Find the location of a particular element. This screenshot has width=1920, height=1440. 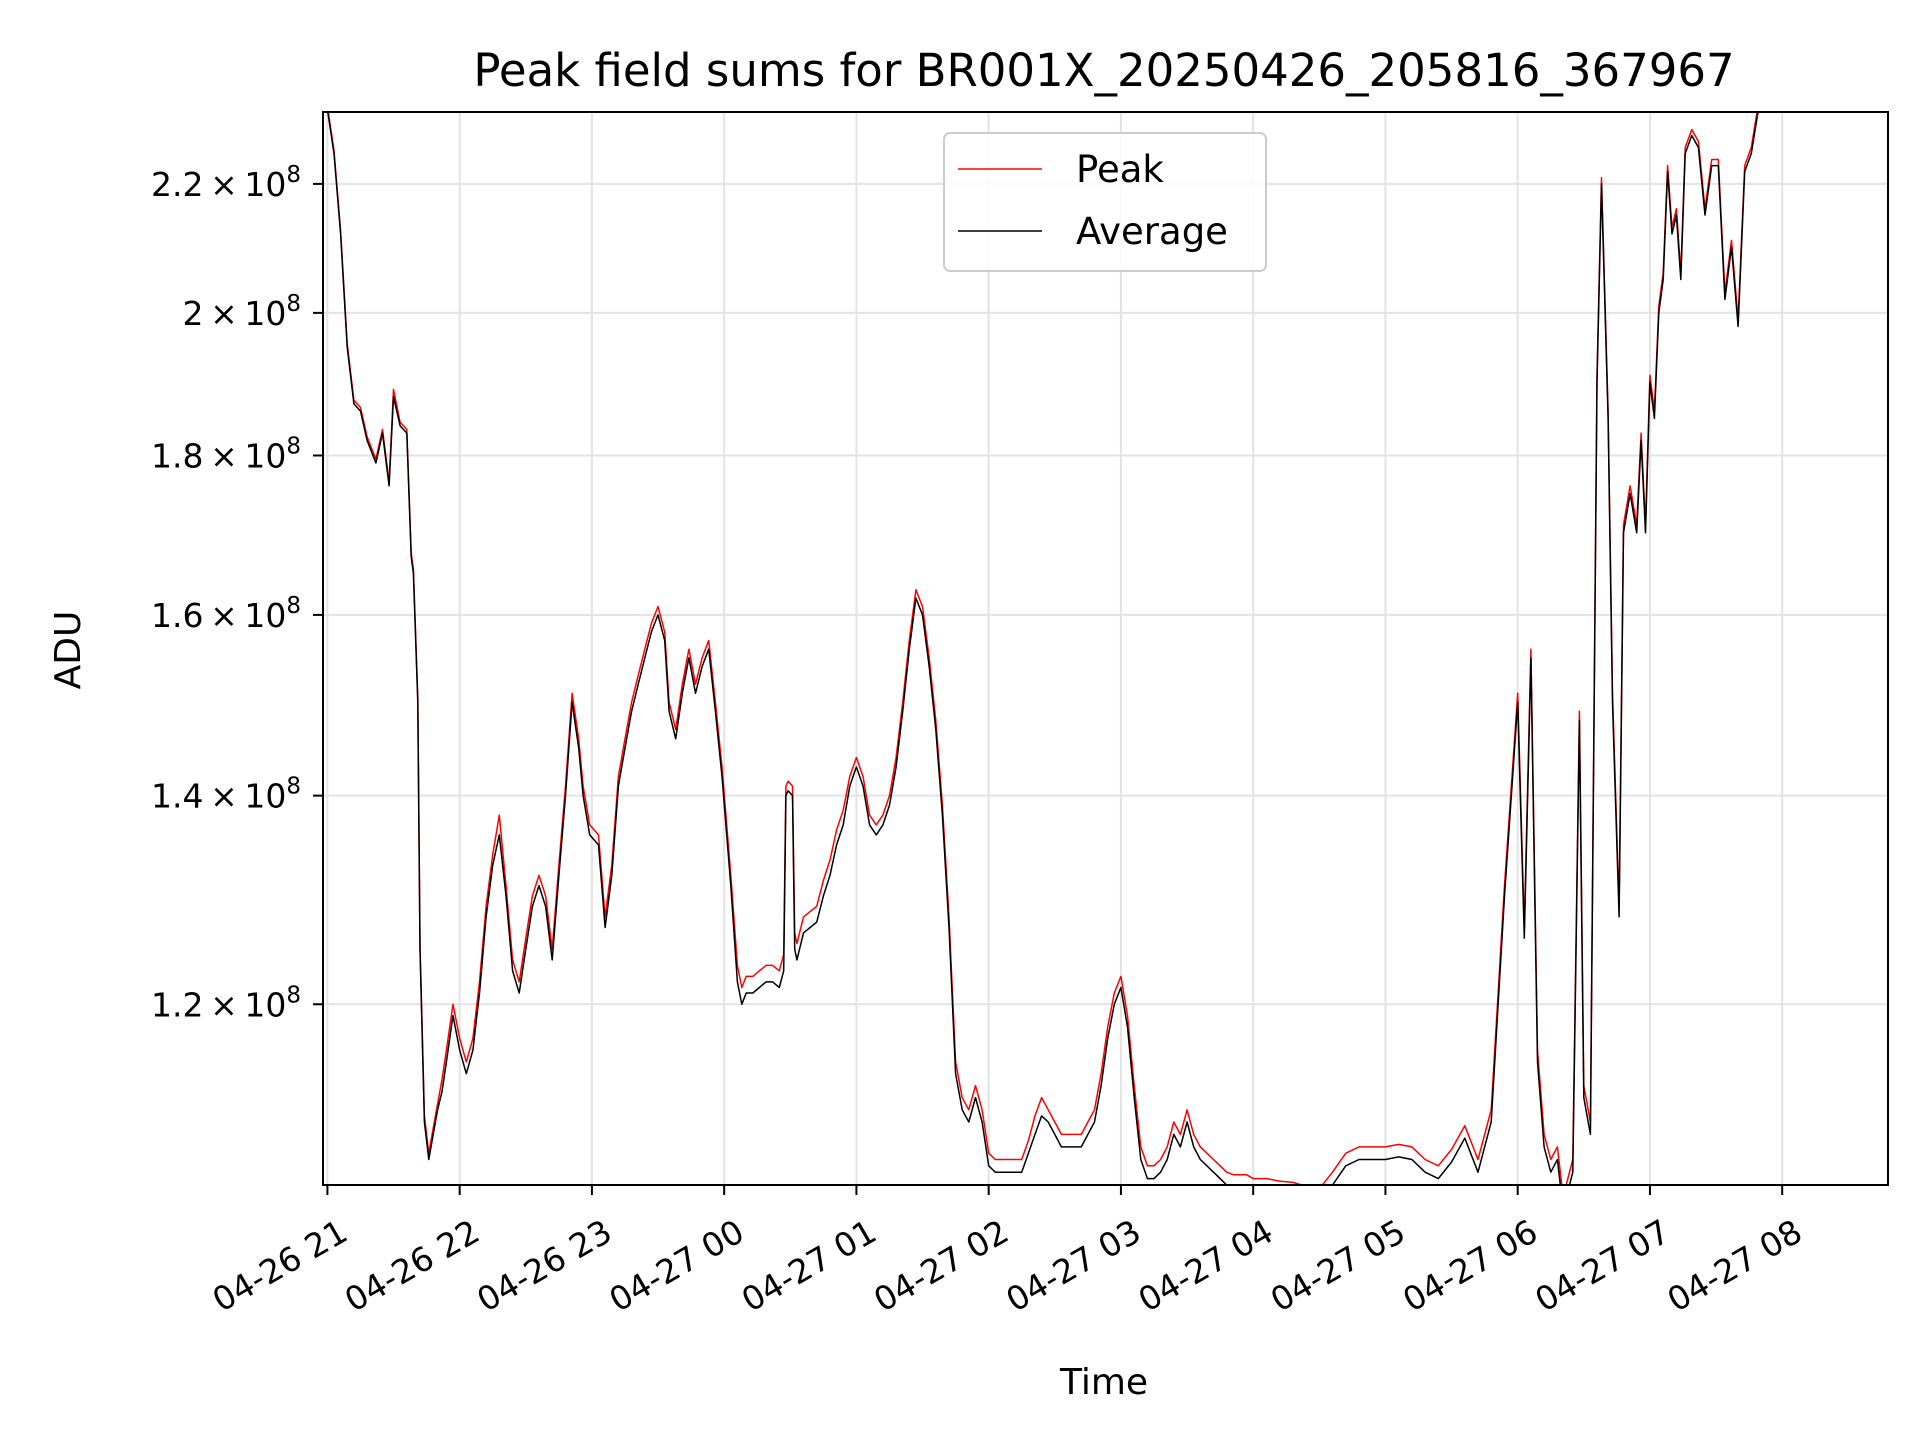

legend: Peak Average is located at coordinates (1105, 202).